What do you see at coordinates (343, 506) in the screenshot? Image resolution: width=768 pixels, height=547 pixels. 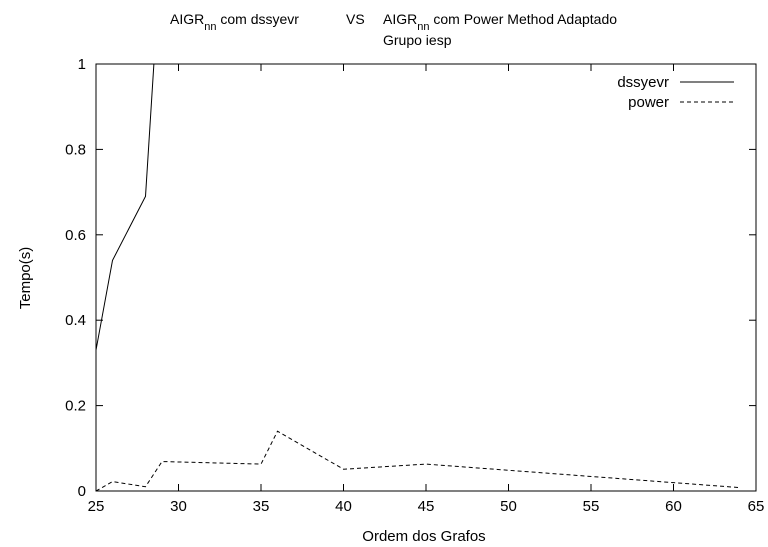 I see `x-tick-label: 40` at bounding box center [343, 506].